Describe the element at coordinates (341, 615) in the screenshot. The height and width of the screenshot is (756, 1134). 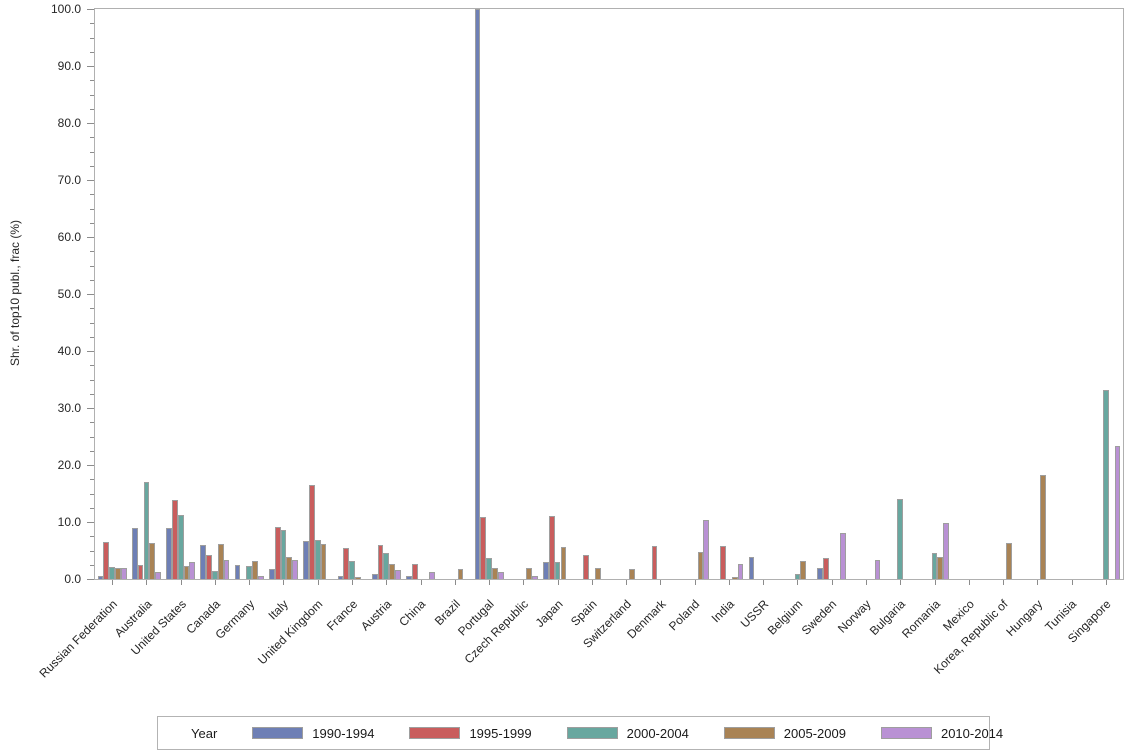
I see `x-tick-label: France` at that location.